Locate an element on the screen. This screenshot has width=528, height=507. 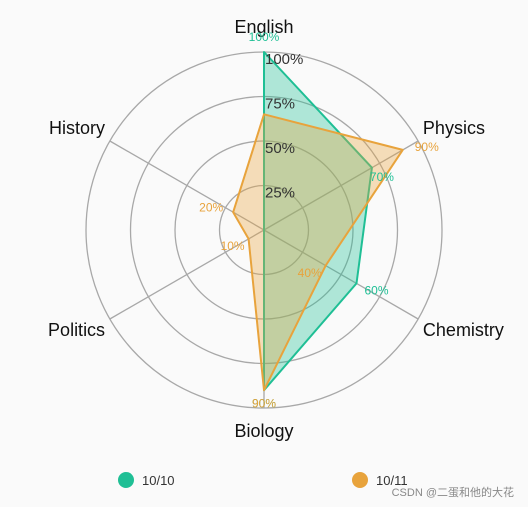
axis-label: Chemistry is located at coordinates (463, 330).